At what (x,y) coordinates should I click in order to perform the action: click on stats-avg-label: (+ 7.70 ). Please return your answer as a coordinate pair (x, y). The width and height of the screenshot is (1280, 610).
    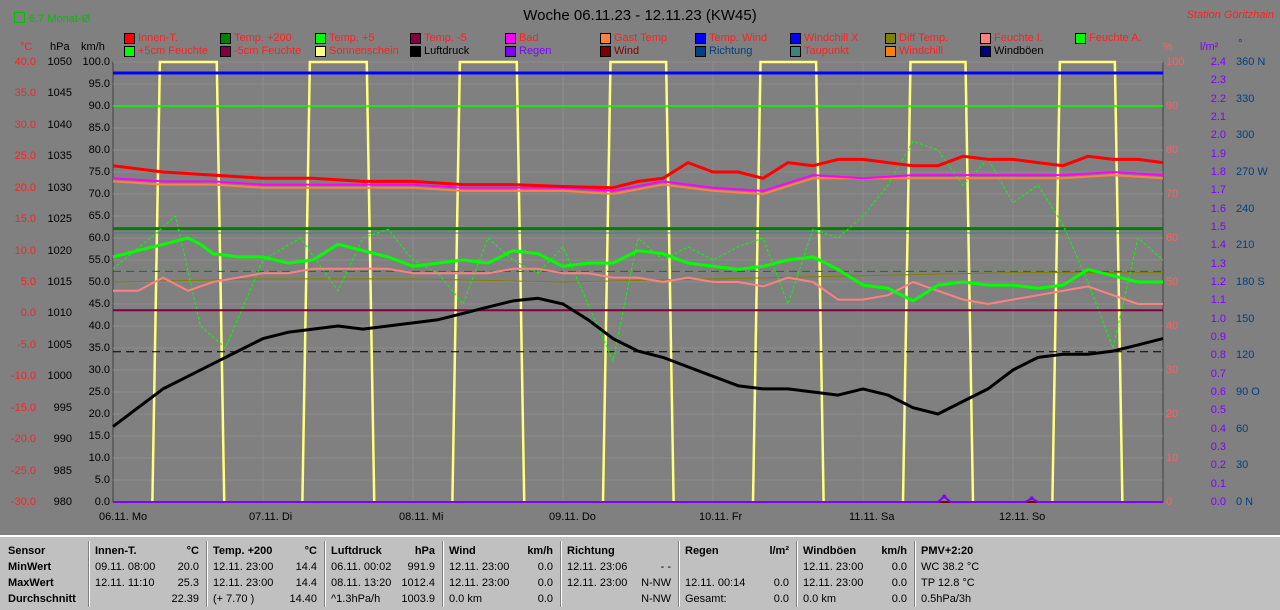
    Looking at the image, I should click on (234, 599).